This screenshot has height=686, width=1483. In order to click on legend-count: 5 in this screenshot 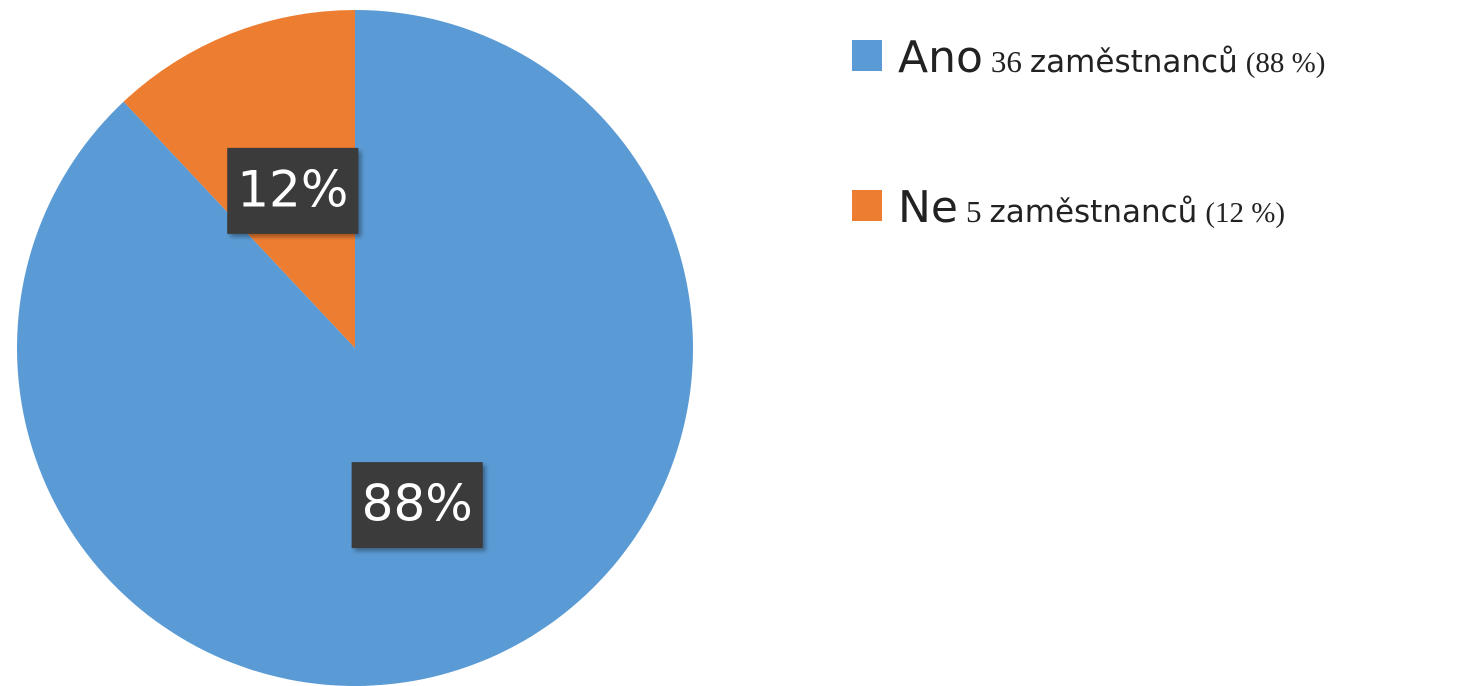, I will do `click(974, 211)`.